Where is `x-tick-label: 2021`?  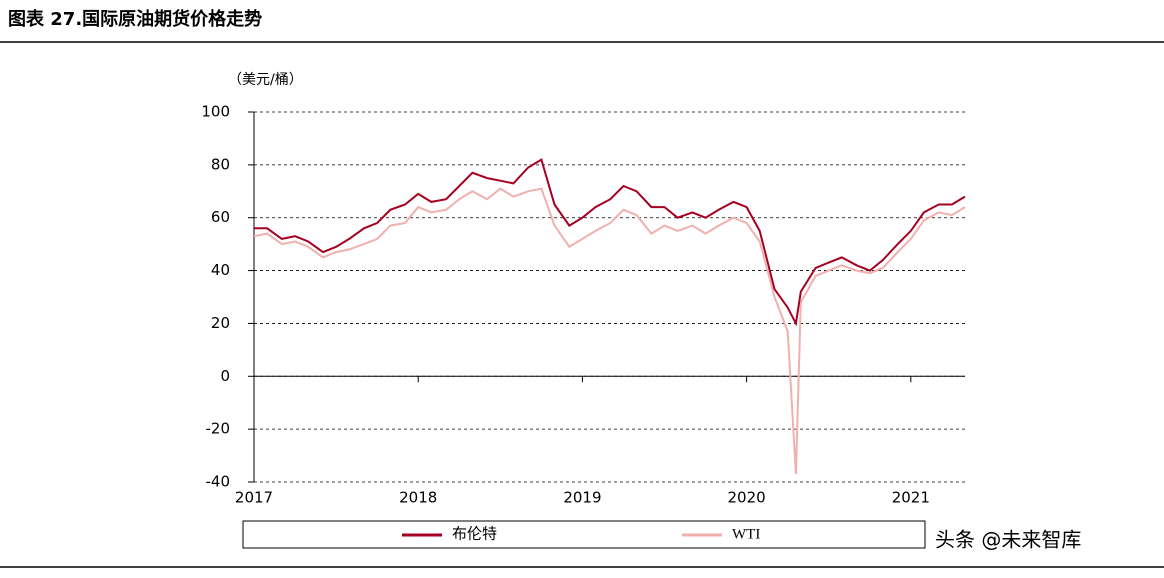 x-tick-label: 2021 is located at coordinates (911, 498).